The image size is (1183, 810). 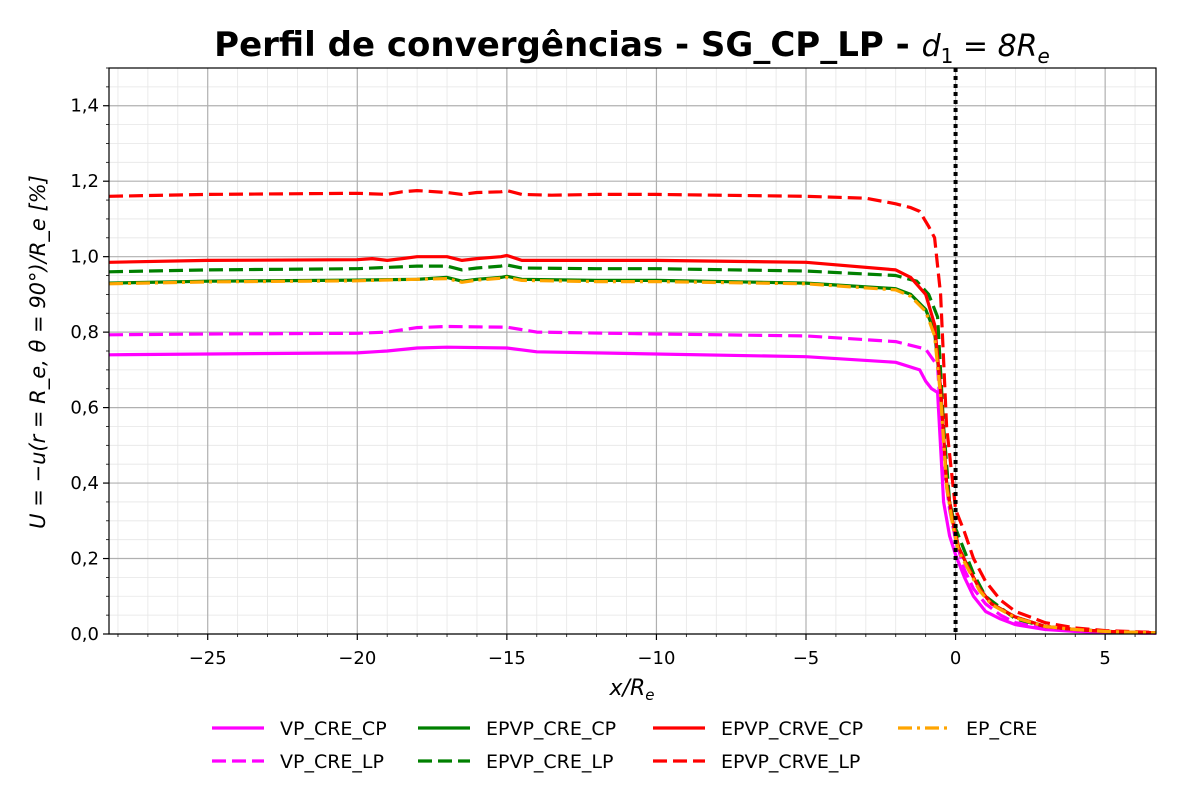 What do you see at coordinates (84, 257) in the screenshot?
I see `y-tick-label: 1,0` at bounding box center [84, 257].